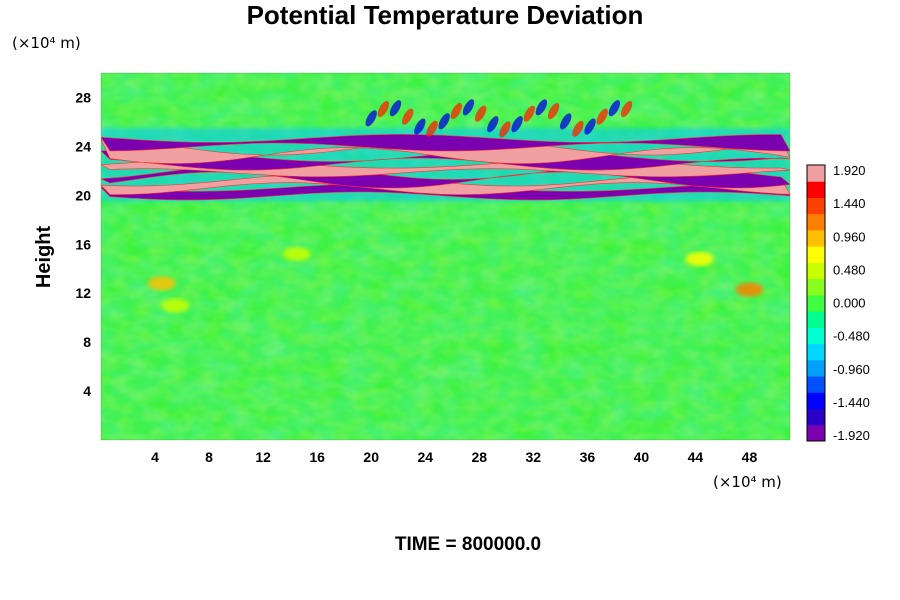  What do you see at coordinates (849, 170) in the screenshot?
I see `colorbar-label: 1.920` at bounding box center [849, 170].